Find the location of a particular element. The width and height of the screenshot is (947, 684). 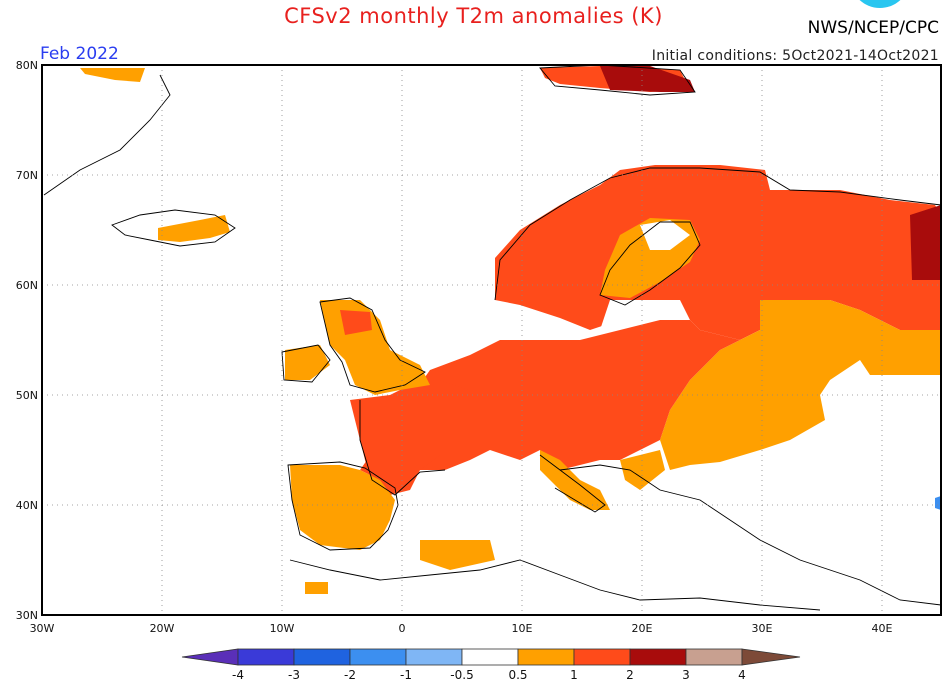

colorbar-label: 1 is located at coordinates (574, 675).